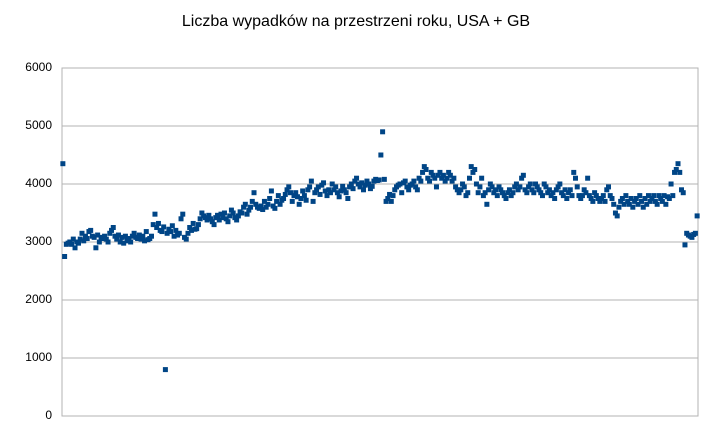 Image resolution: width=713 pixels, height=442 pixels. What do you see at coordinates (48, 415) in the screenshot?
I see `y-tick-label: 0` at bounding box center [48, 415].